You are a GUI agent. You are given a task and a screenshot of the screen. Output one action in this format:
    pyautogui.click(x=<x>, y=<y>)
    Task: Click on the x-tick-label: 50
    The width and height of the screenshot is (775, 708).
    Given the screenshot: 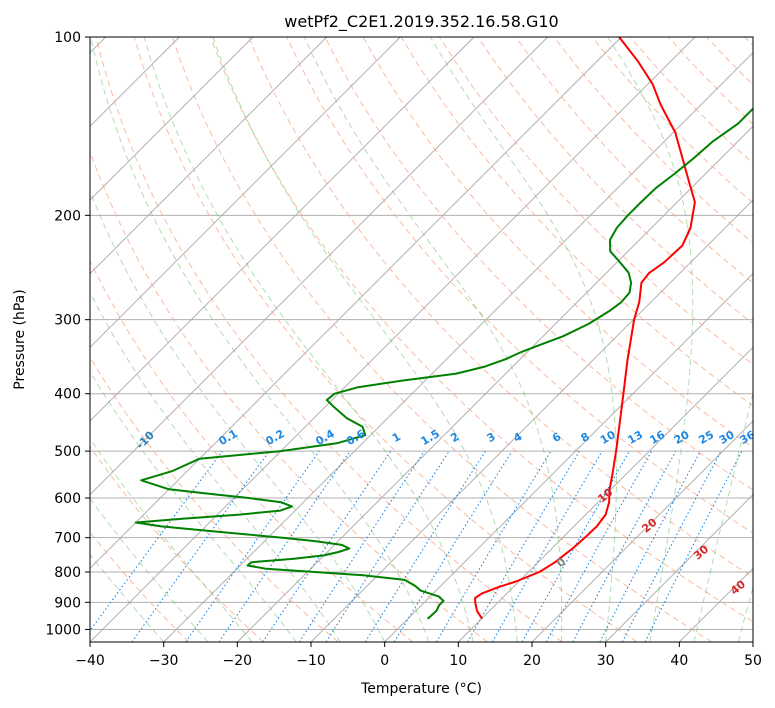 What is the action you would take?
    pyautogui.click(x=753, y=661)
    